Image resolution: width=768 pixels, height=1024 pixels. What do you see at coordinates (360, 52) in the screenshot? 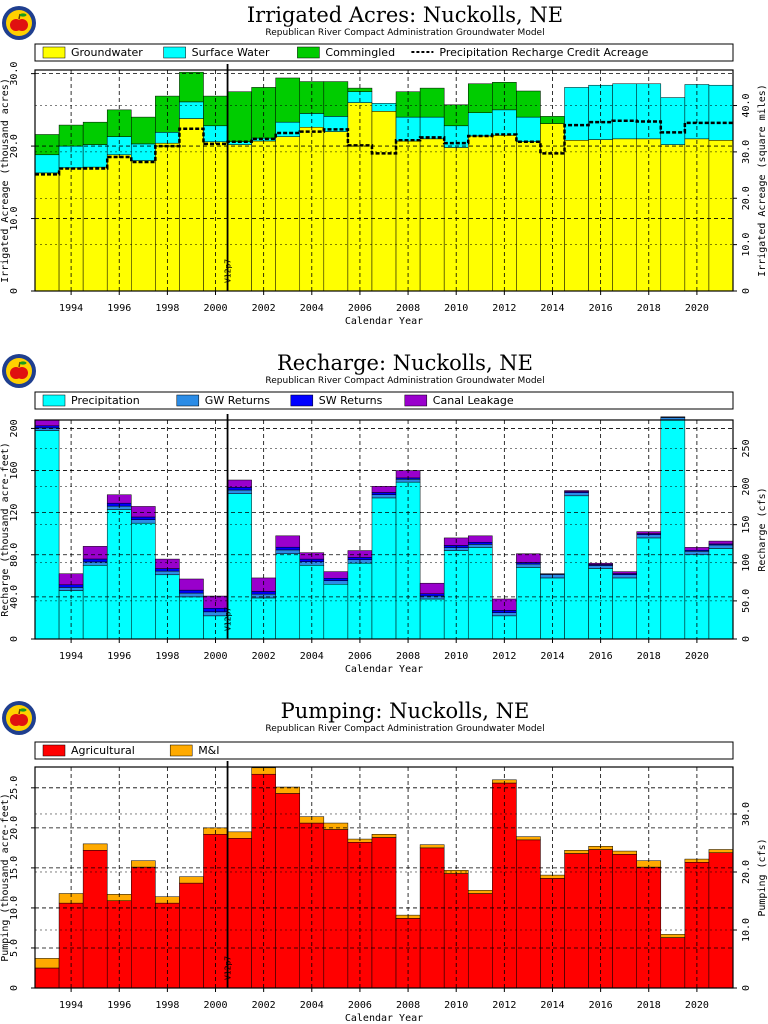
I see `legend-label: Commingled` at bounding box center [360, 52].